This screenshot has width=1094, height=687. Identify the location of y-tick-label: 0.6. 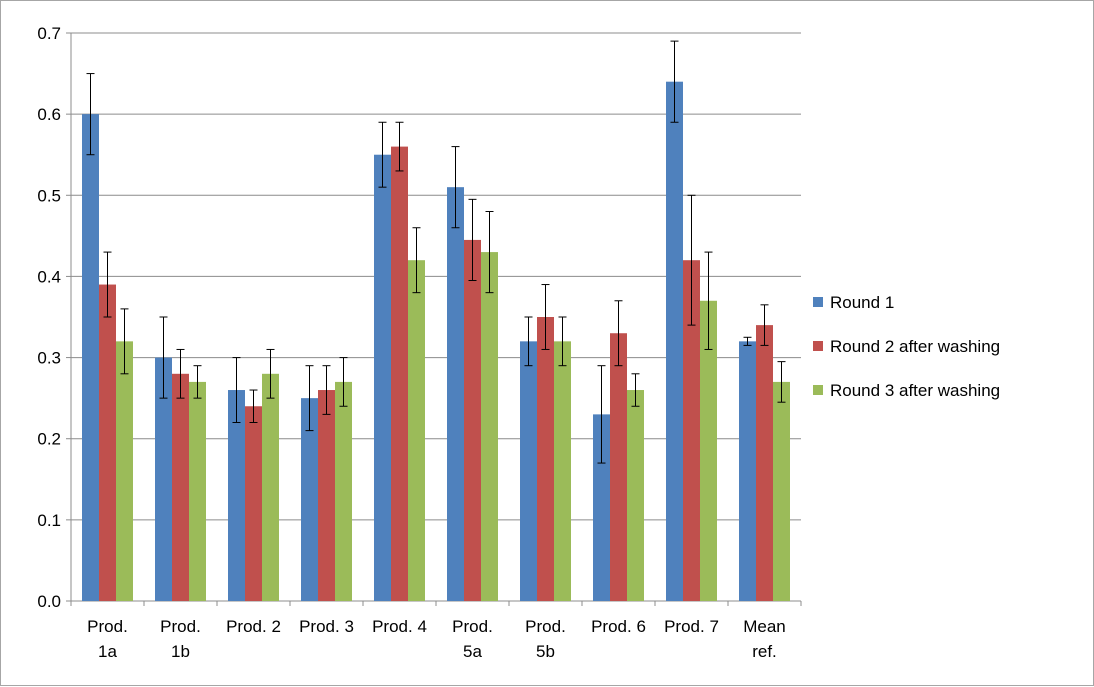
(49, 114).